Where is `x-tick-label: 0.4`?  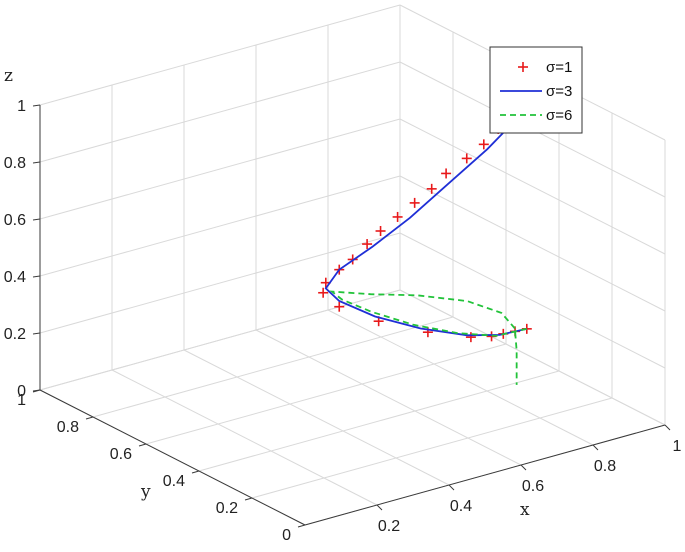
x-tick-label: 0.4 is located at coordinates (461, 506).